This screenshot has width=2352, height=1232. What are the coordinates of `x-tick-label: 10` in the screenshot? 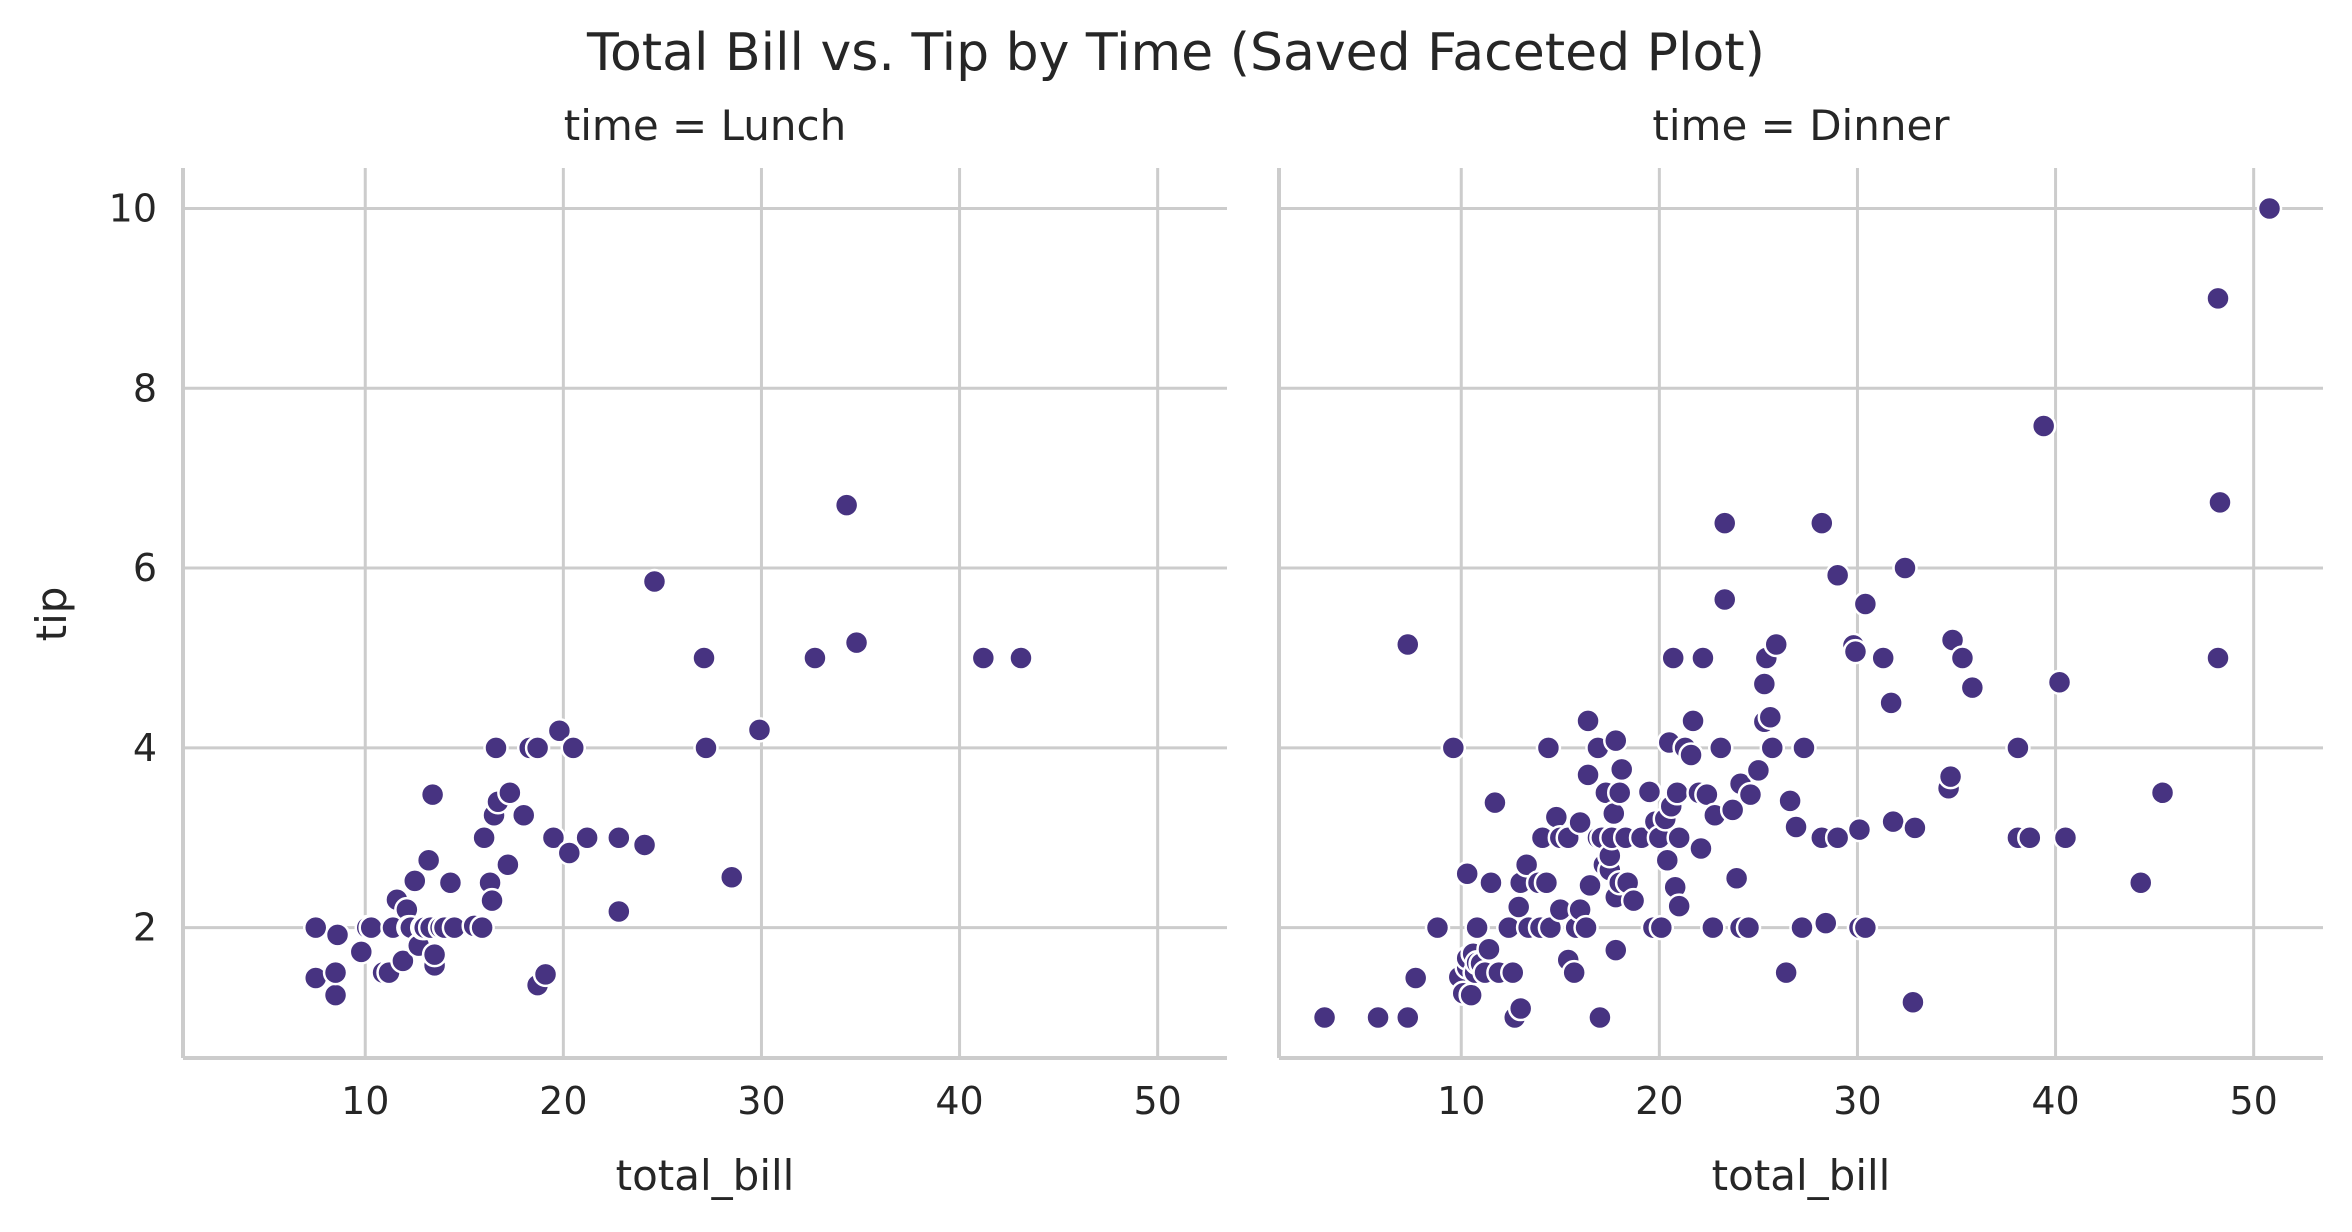 It's located at (365, 1101).